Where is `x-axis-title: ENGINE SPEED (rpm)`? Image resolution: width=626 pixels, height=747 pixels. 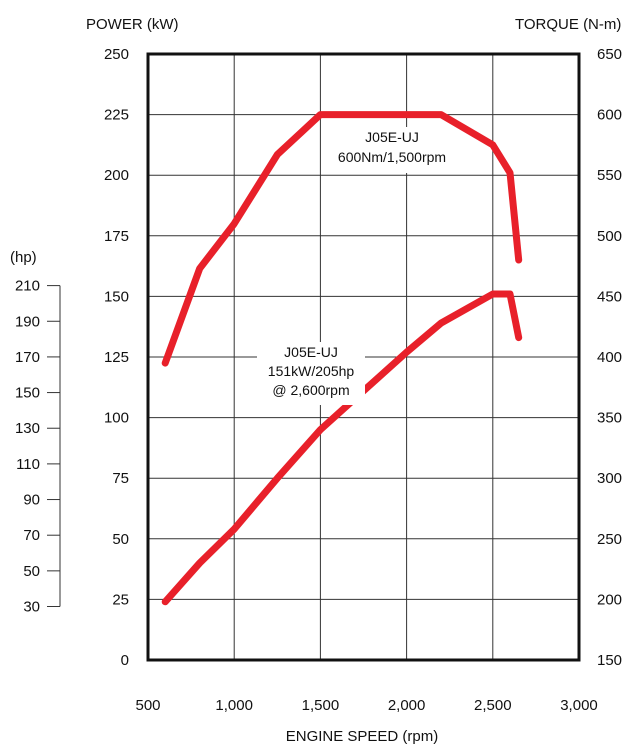 x-axis-title: ENGINE SPEED (rpm) is located at coordinates (362, 736).